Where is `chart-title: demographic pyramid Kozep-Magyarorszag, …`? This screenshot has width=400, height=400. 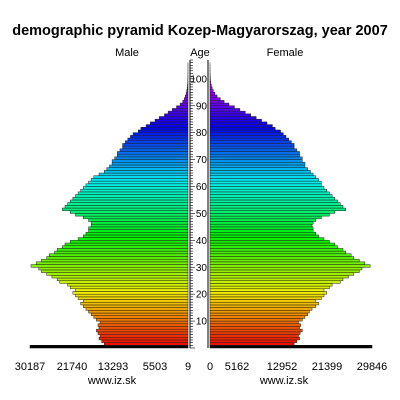
chart-title: demographic pyramid Kozep-Magyarorszag, … is located at coordinates (200, 31).